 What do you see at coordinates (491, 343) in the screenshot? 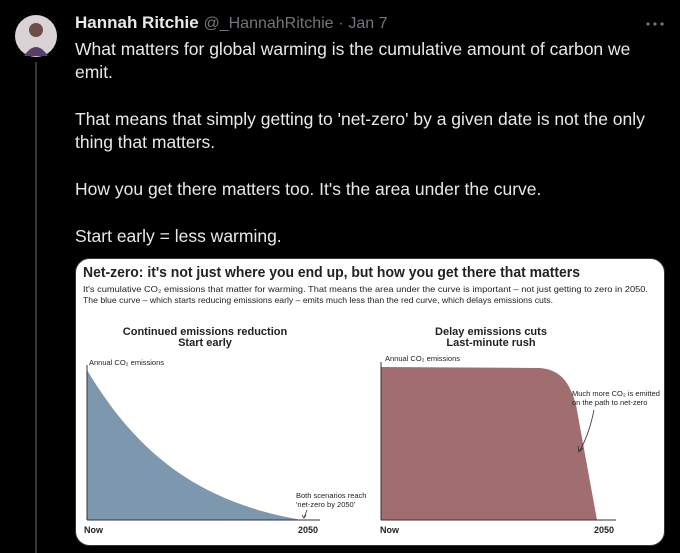
I see `panel-title: Last-minute rush` at bounding box center [491, 343].